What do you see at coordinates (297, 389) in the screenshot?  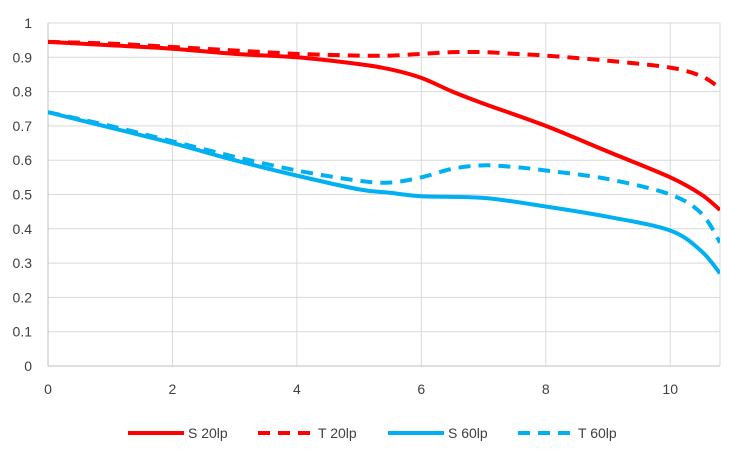 I see `x-tick-label: 4` at bounding box center [297, 389].